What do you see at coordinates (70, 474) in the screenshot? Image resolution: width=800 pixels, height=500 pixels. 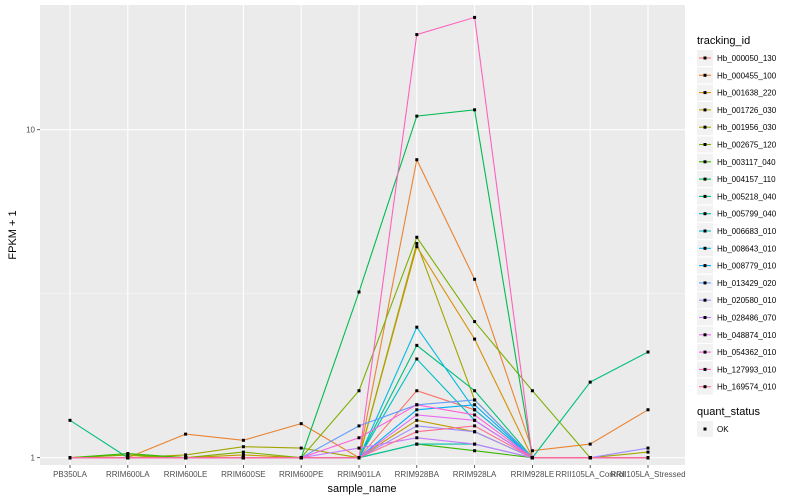 I see `x-tick-label: PB350LA` at bounding box center [70, 474].